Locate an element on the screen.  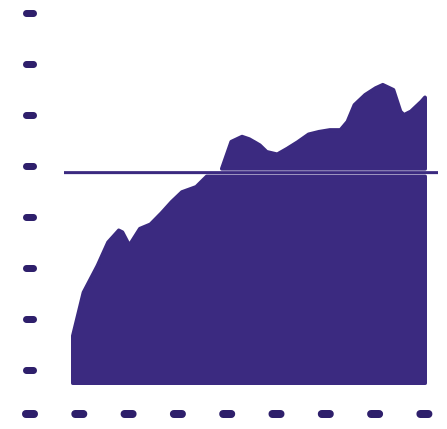
x-axis-ticks is located at coordinates (227, 414).